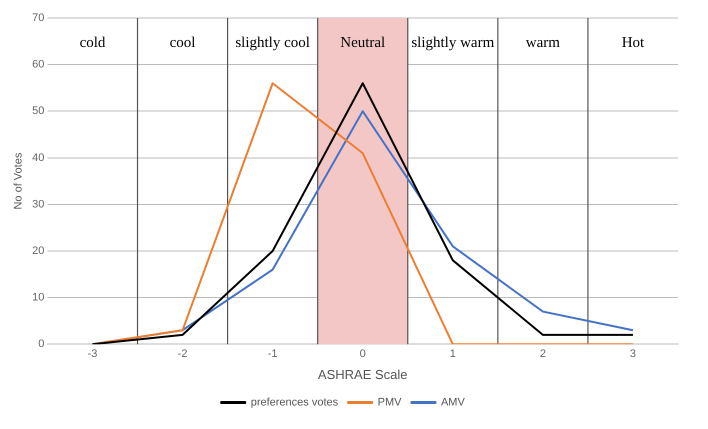 The width and height of the screenshot is (708, 429). What do you see at coordinates (93, 354) in the screenshot?
I see `x-tick-label: -3` at bounding box center [93, 354].